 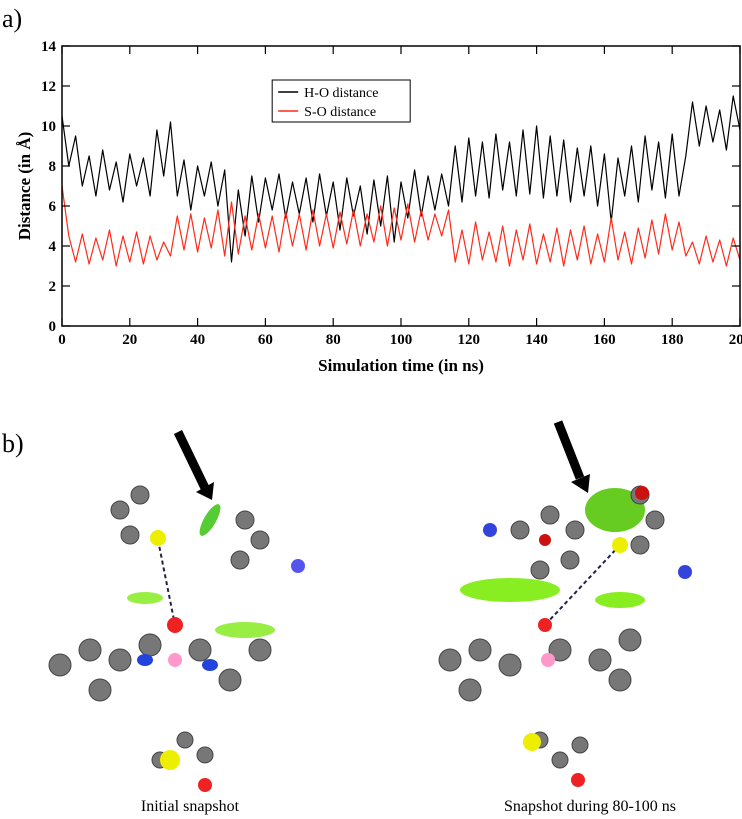 What do you see at coordinates (197, 340) in the screenshot?
I see `x-tick-label: 40` at bounding box center [197, 340].